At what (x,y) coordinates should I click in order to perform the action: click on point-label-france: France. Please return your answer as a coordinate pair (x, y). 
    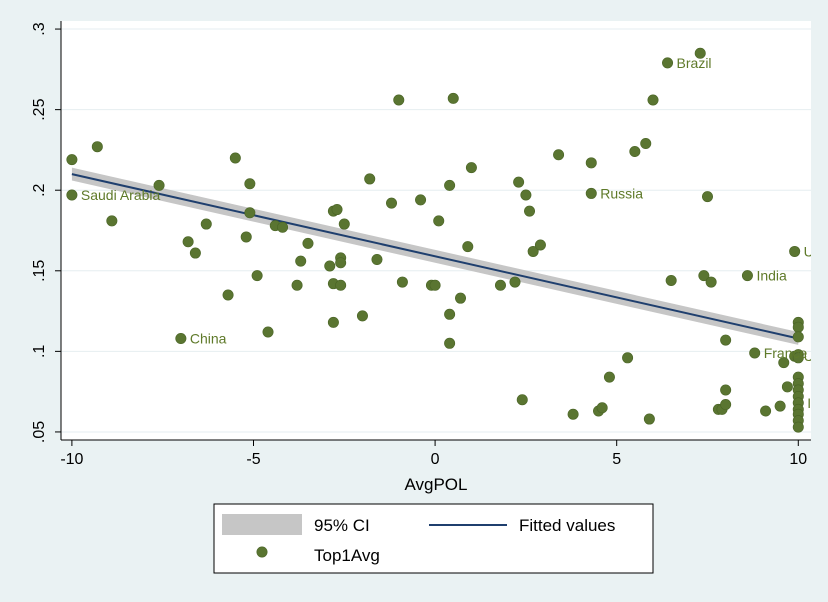
    Looking at the image, I should click on (786, 353).